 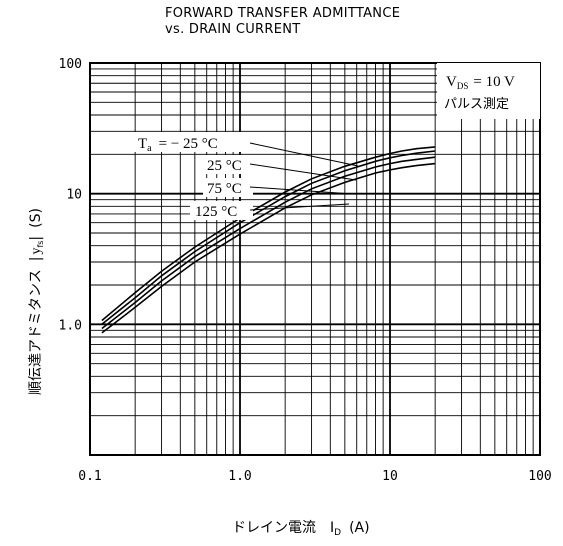 I want to click on y-axis-title: 順伝達アドミタンス|yfs|(S), so click(x=36, y=301).